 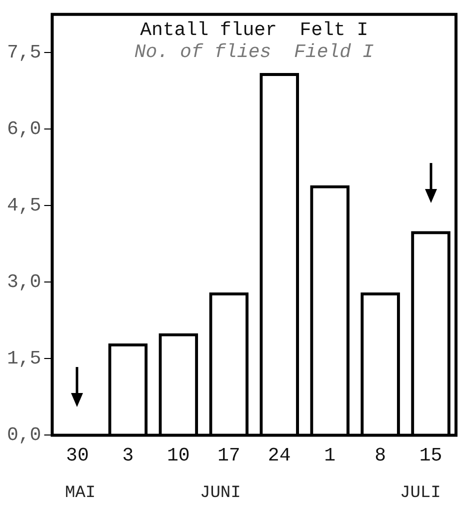 What do you see at coordinates (178, 455) in the screenshot?
I see `x-tick-label: 10` at bounding box center [178, 455].